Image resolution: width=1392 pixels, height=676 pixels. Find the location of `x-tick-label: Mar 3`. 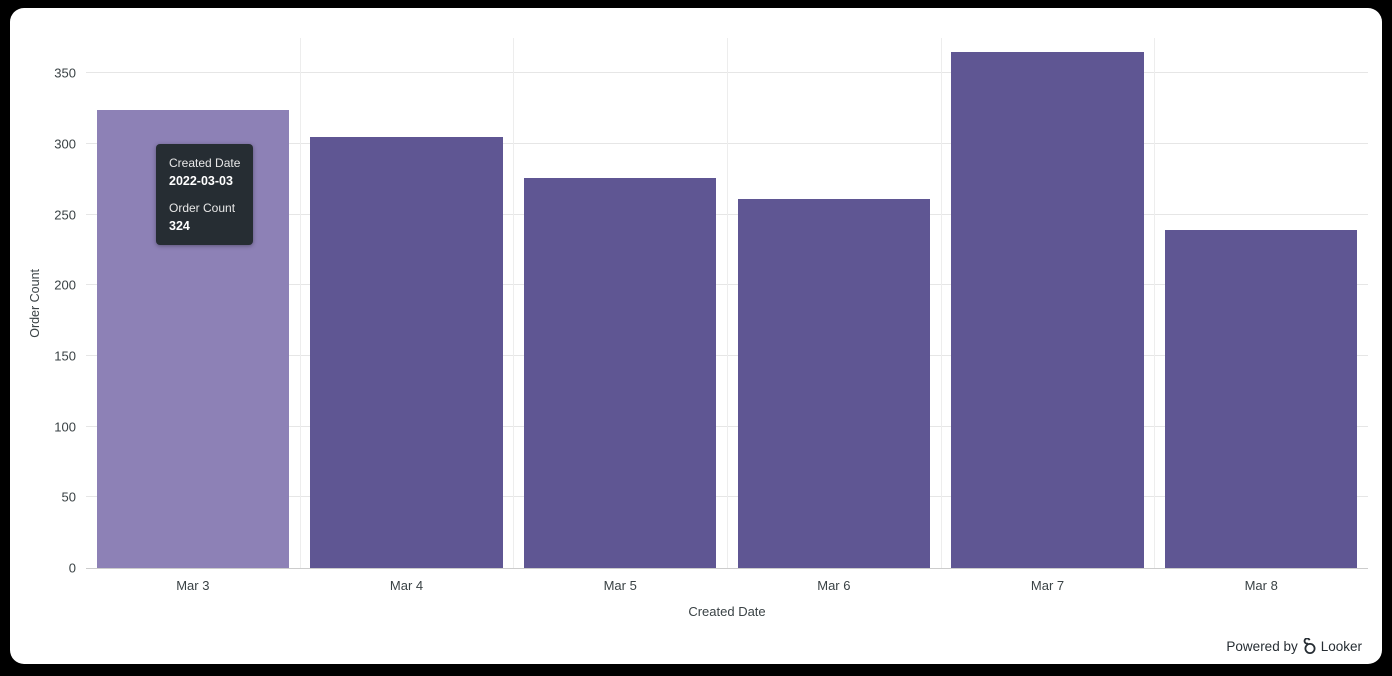

x-tick-label: Mar 3 is located at coordinates (193, 585).